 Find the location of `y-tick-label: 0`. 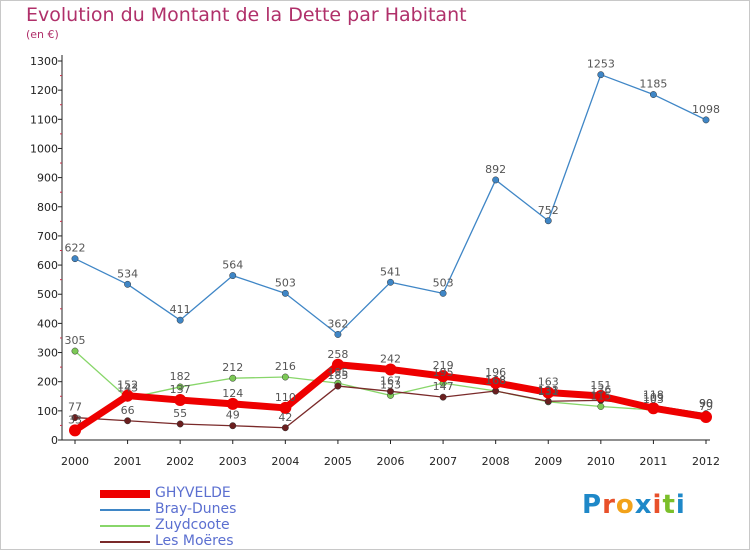

y-tick-label: 0 is located at coordinates (54, 440).